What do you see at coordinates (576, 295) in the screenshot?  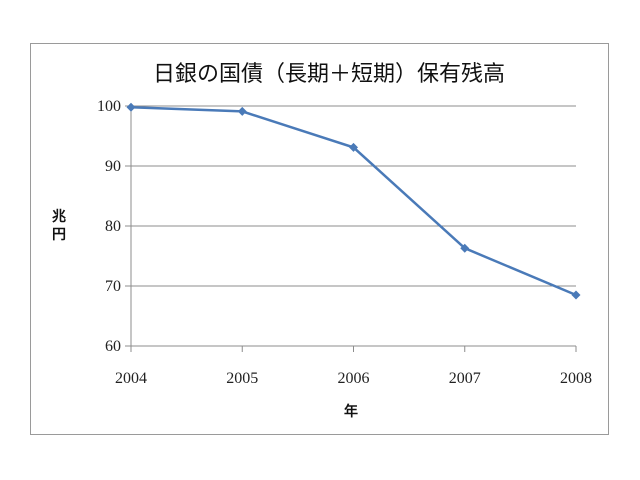 I see `data-point-2008` at bounding box center [576, 295].